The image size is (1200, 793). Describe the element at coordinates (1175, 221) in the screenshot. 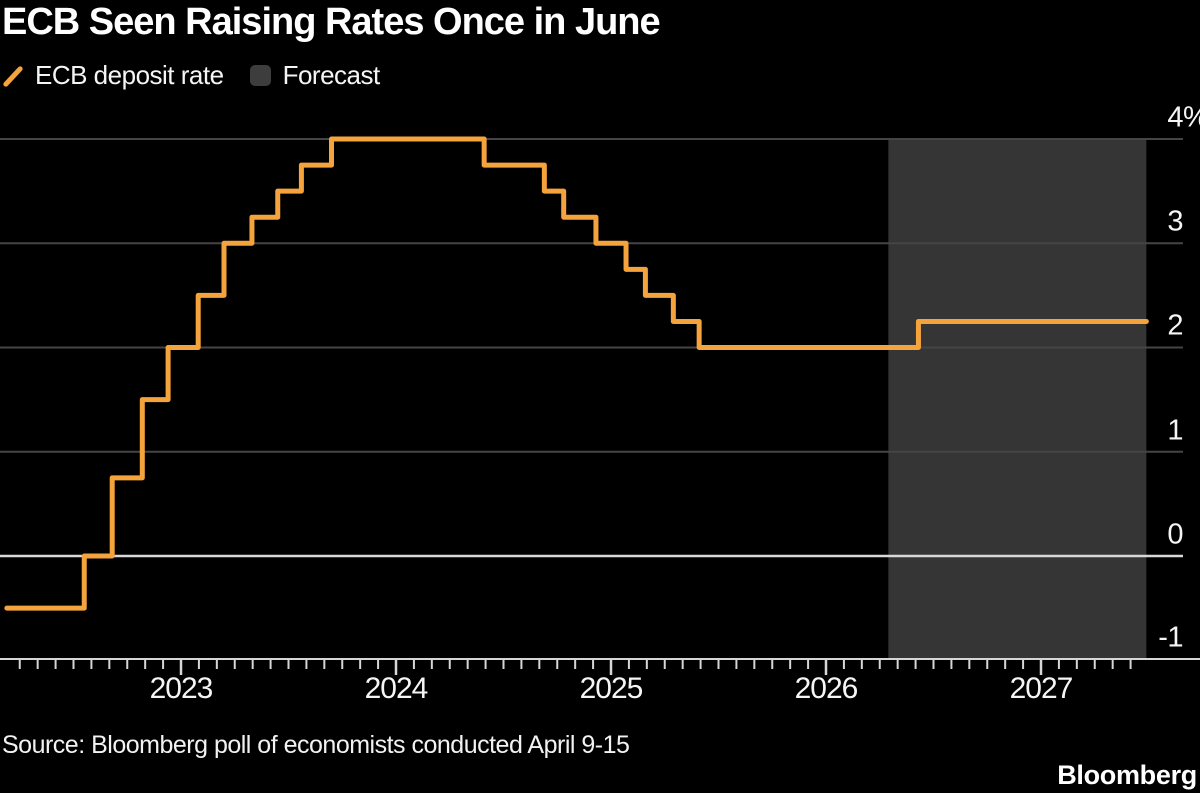

I see `y-axis-label-3: 3` at that location.